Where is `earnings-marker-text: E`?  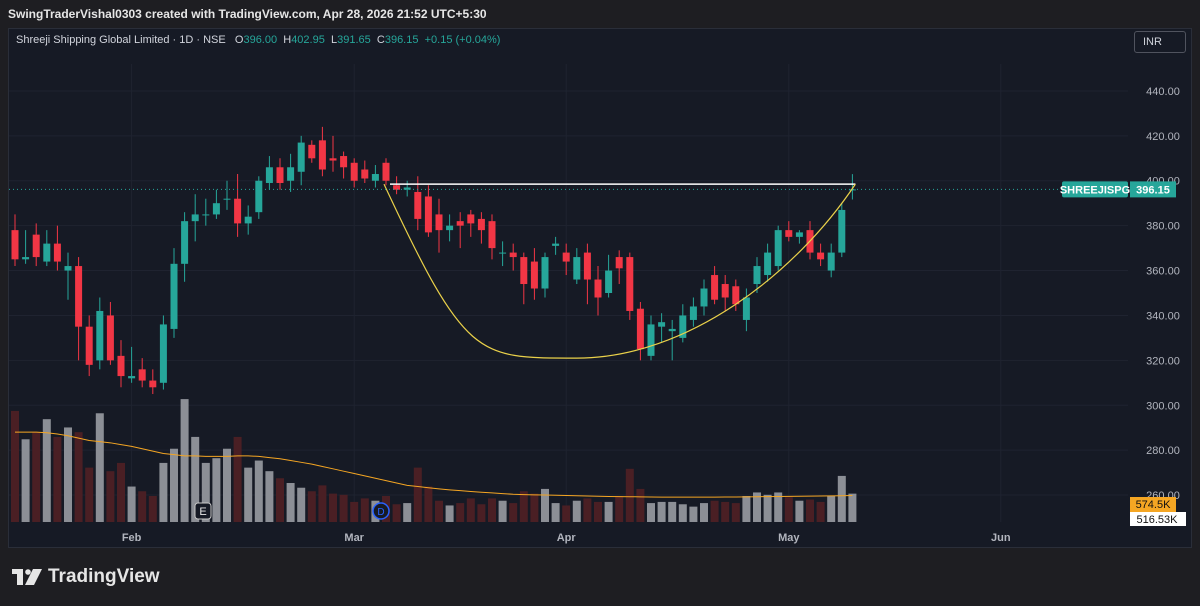 earnings-marker-text: E is located at coordinates (202, 512).